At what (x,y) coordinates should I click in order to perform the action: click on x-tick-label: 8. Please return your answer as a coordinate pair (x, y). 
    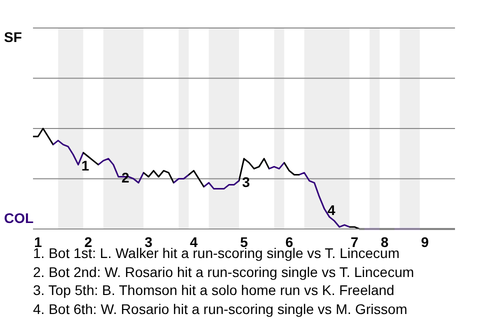
    Looking at the image, I should click on (384, 242).